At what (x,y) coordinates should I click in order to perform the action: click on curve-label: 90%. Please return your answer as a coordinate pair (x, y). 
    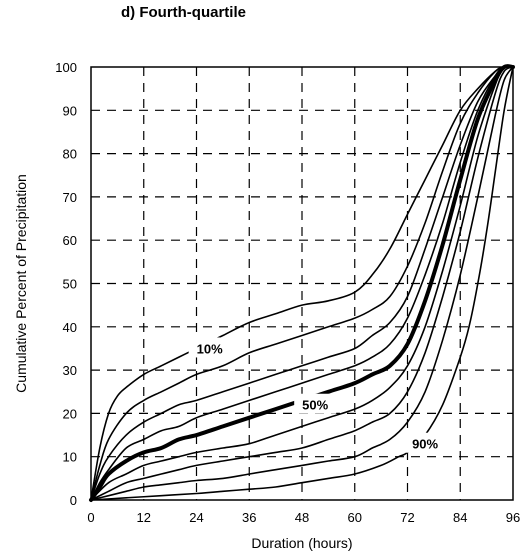
    Looking at the image, I should click on (425, 444).